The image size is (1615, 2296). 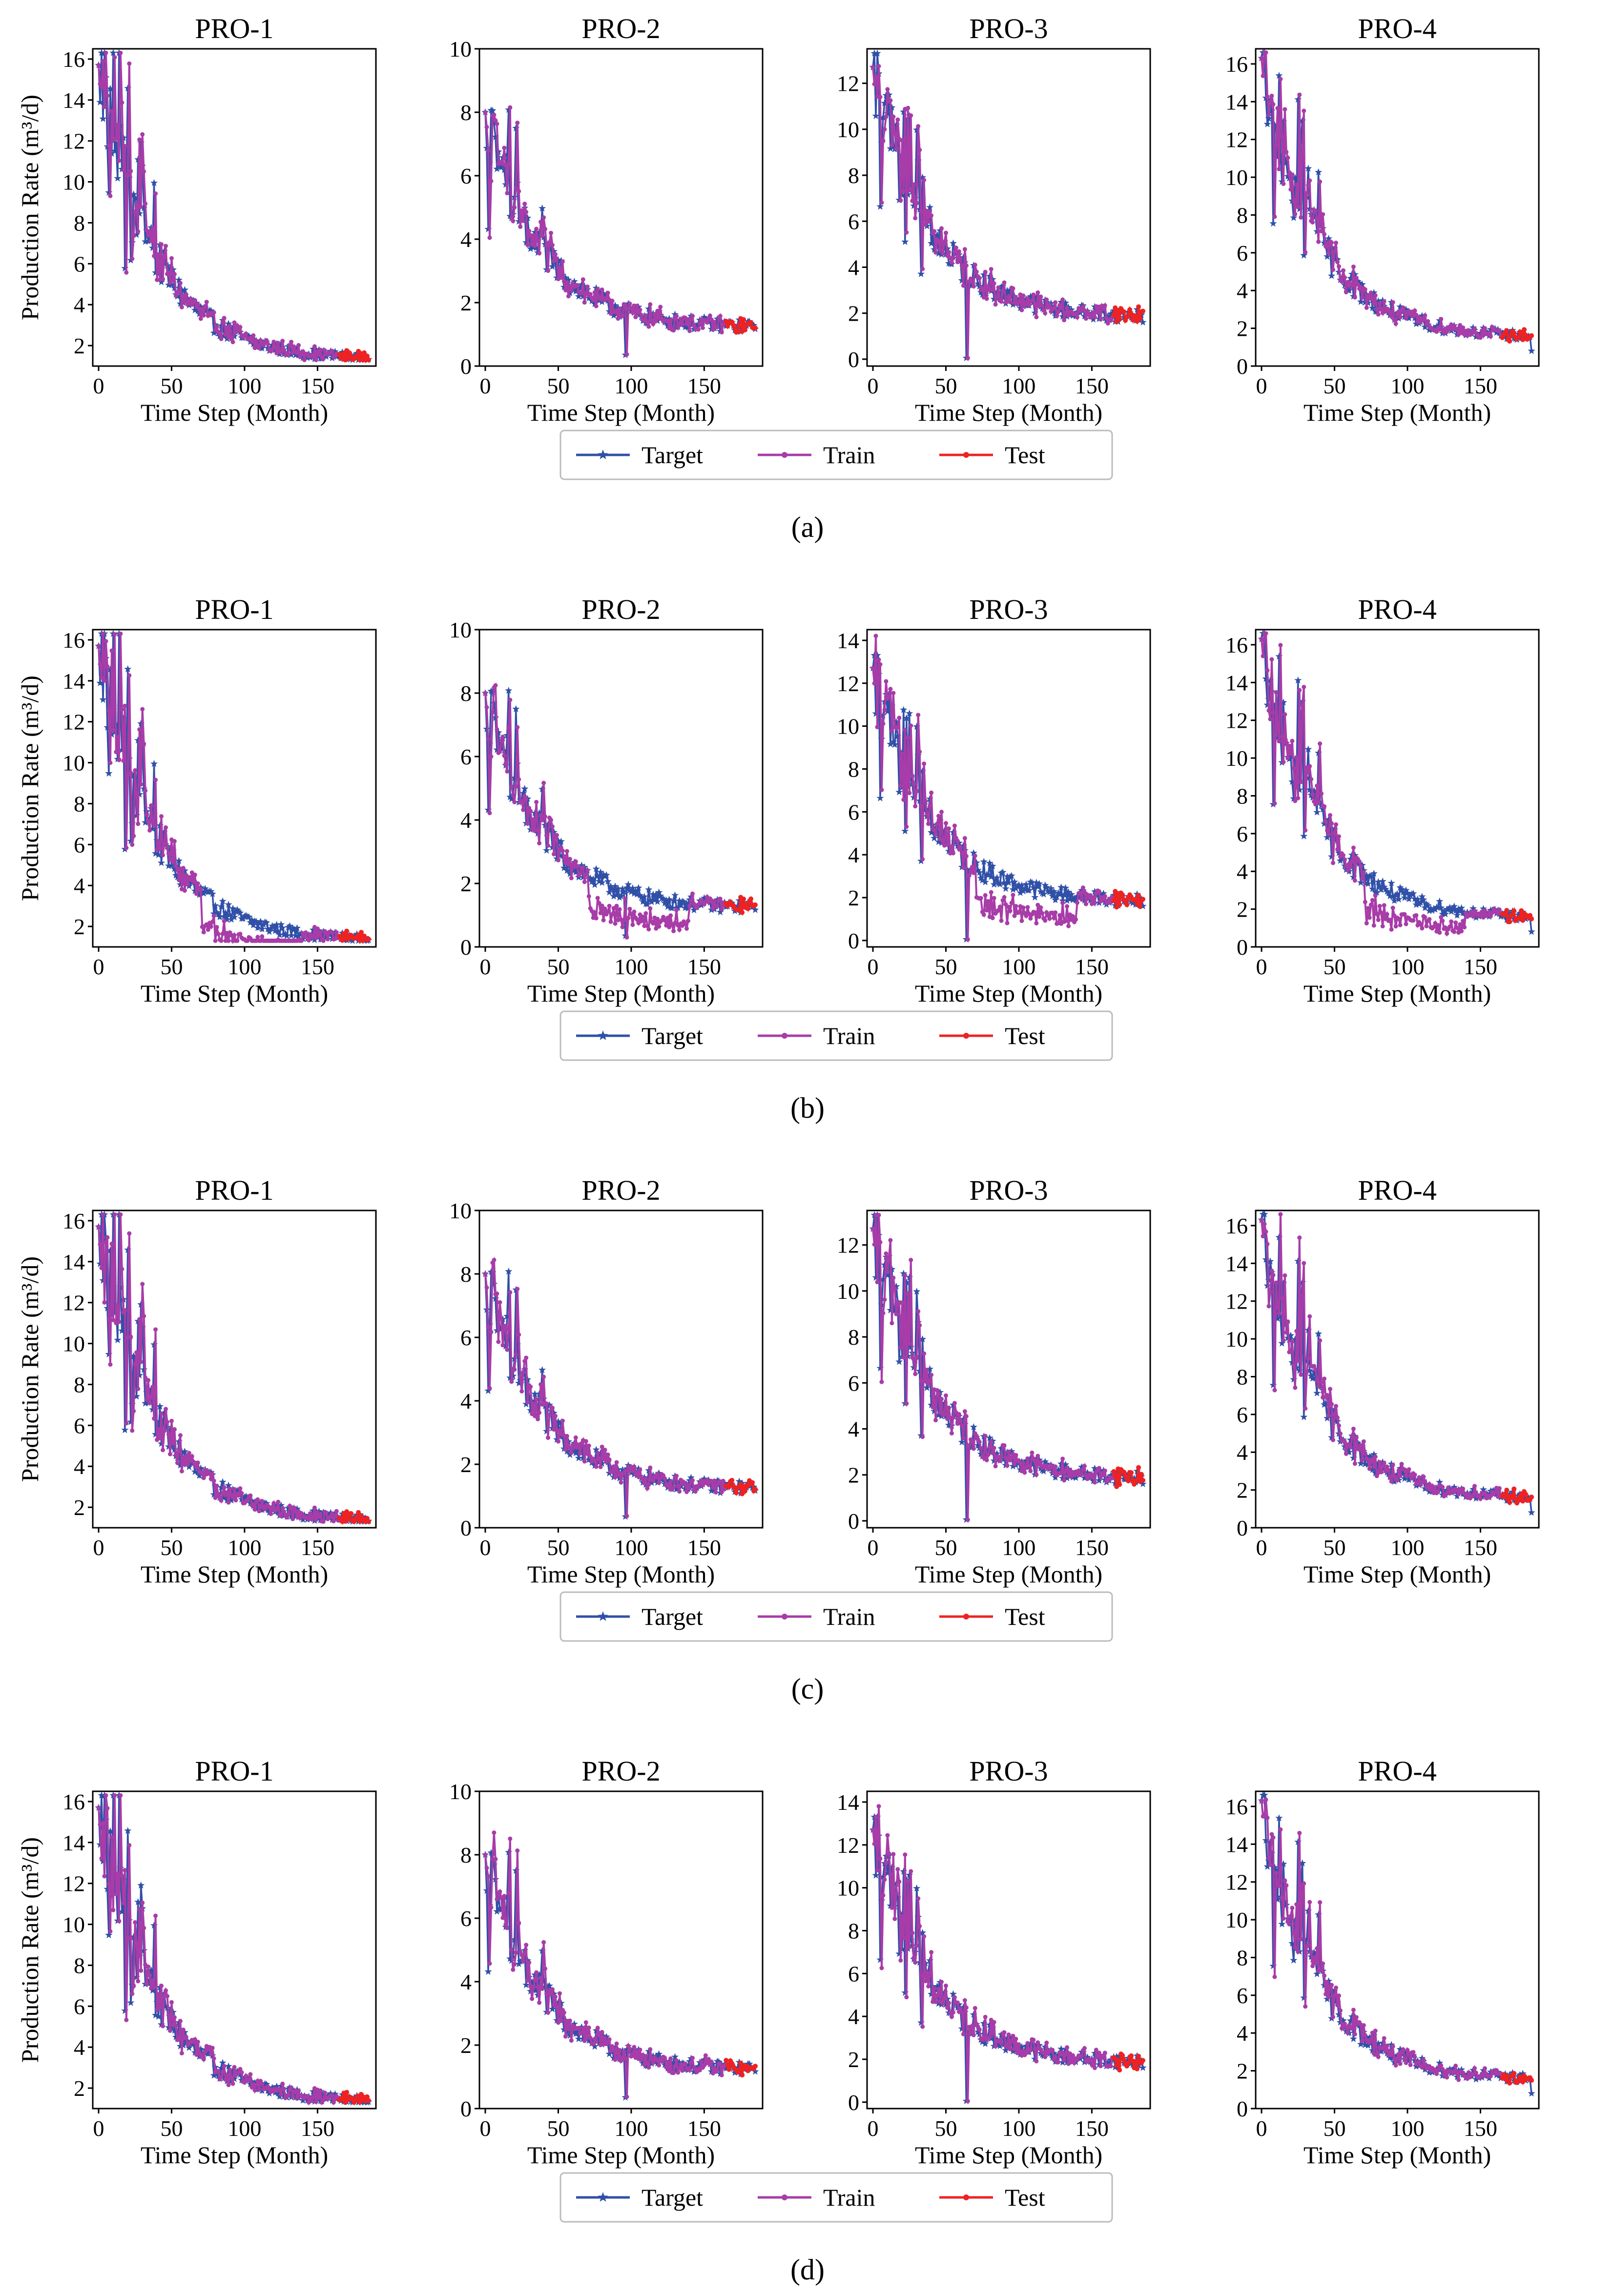 I want to click on x-tick-label: 0, so click(x=486, y=966).